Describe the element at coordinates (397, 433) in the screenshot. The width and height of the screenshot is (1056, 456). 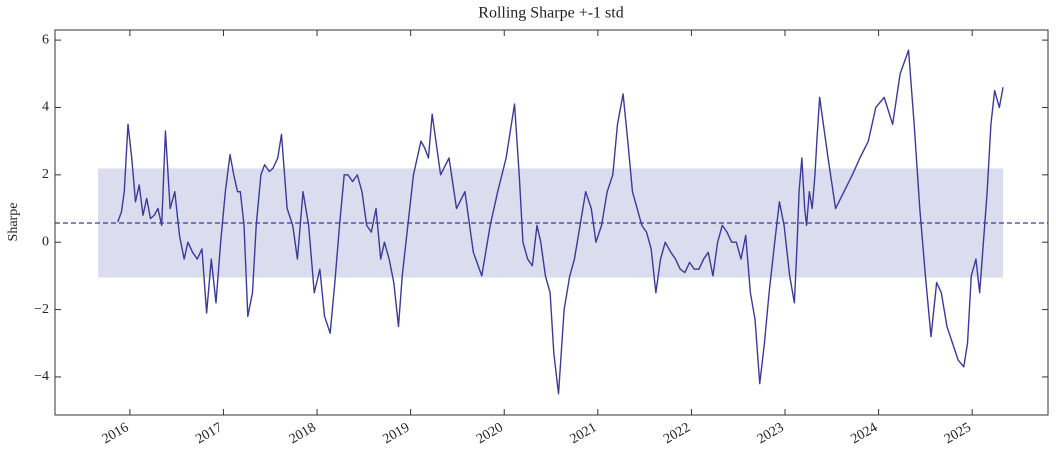
I see `x-tick-label: 2019` at that location.